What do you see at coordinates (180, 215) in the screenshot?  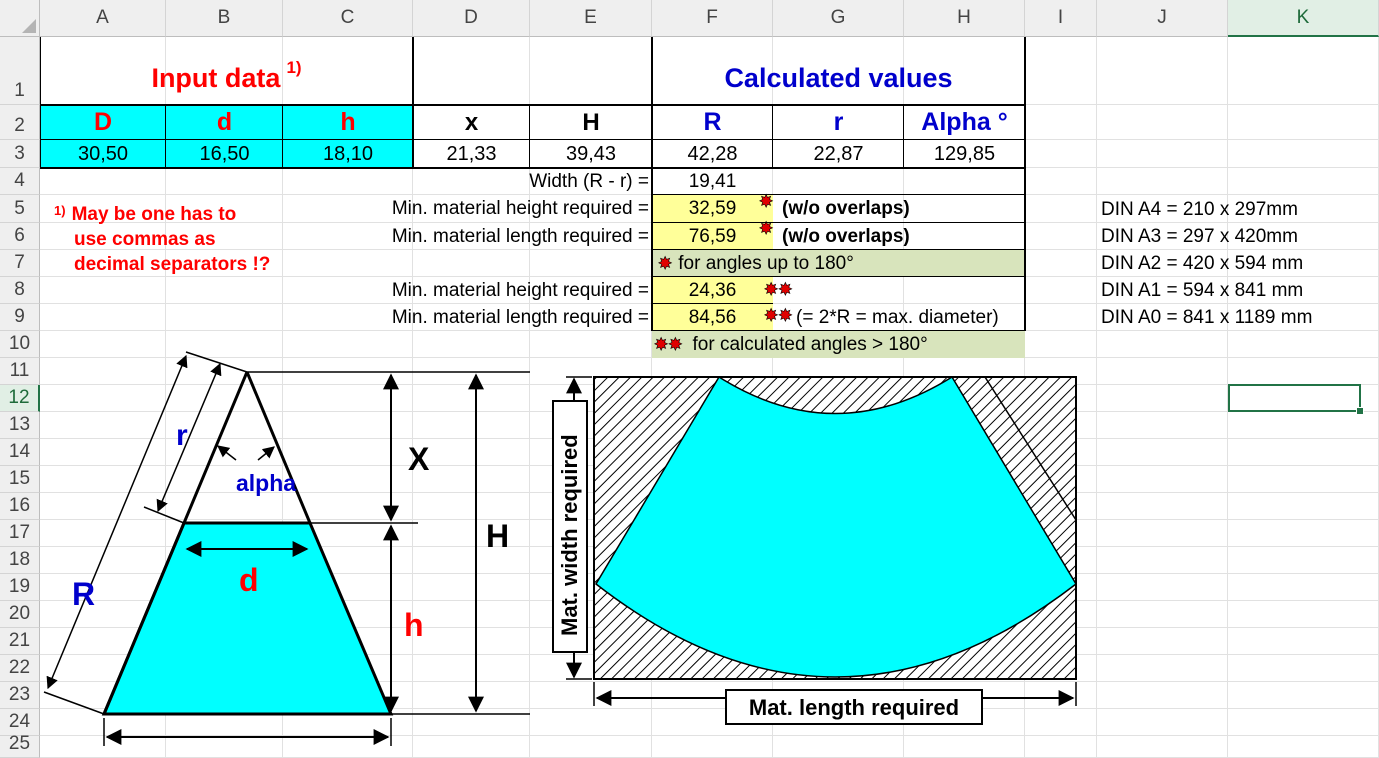 I see `footnote-line-1: 1) May be one has to` at bounding box center [180, 215].